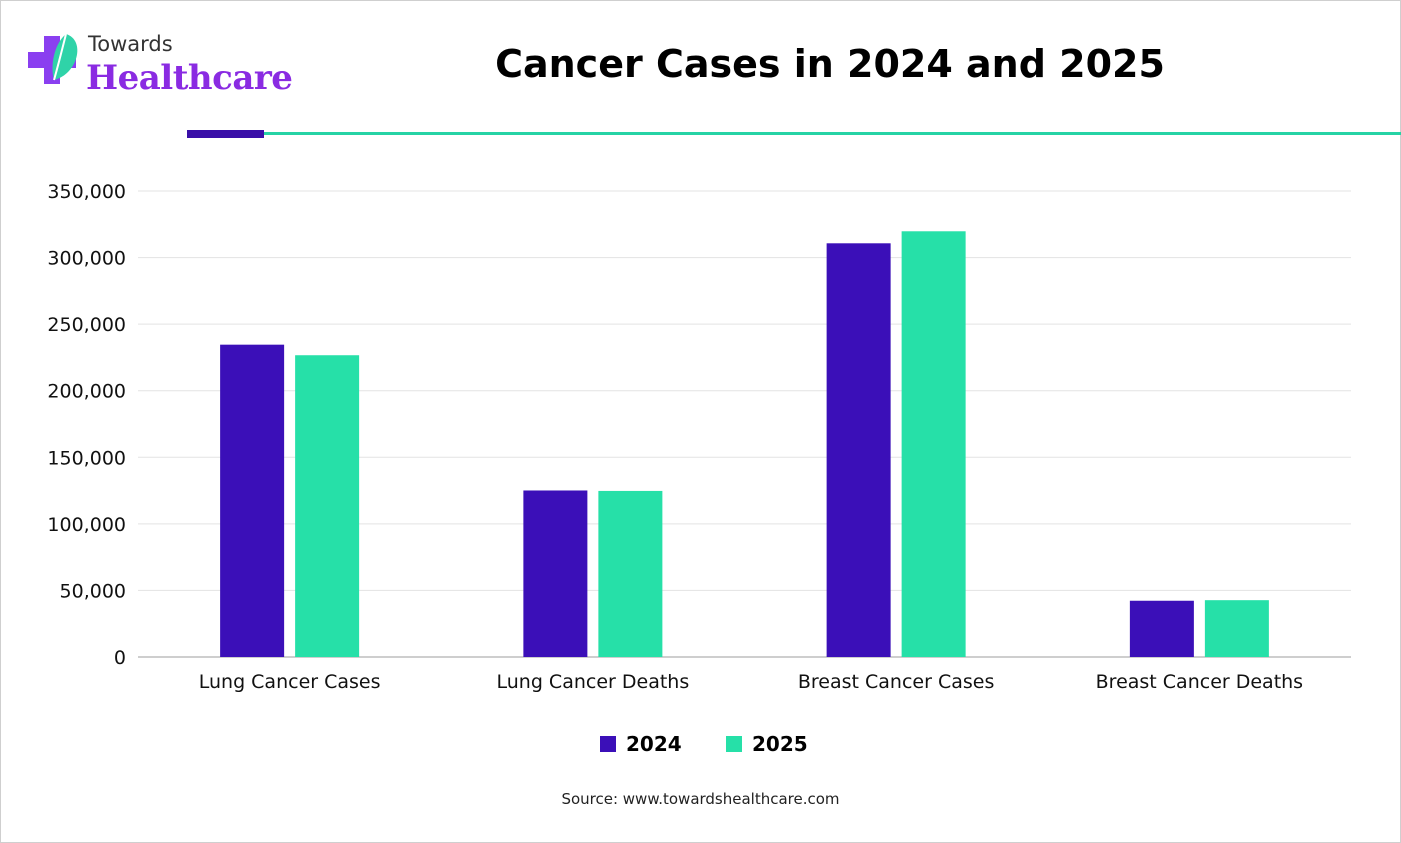 Image resolution: width=1401 pixels, height=843 pixels. Describe the element at coordinates (86, 525) in the screenshot. I see `y-tick-label: 100,000` at that location.